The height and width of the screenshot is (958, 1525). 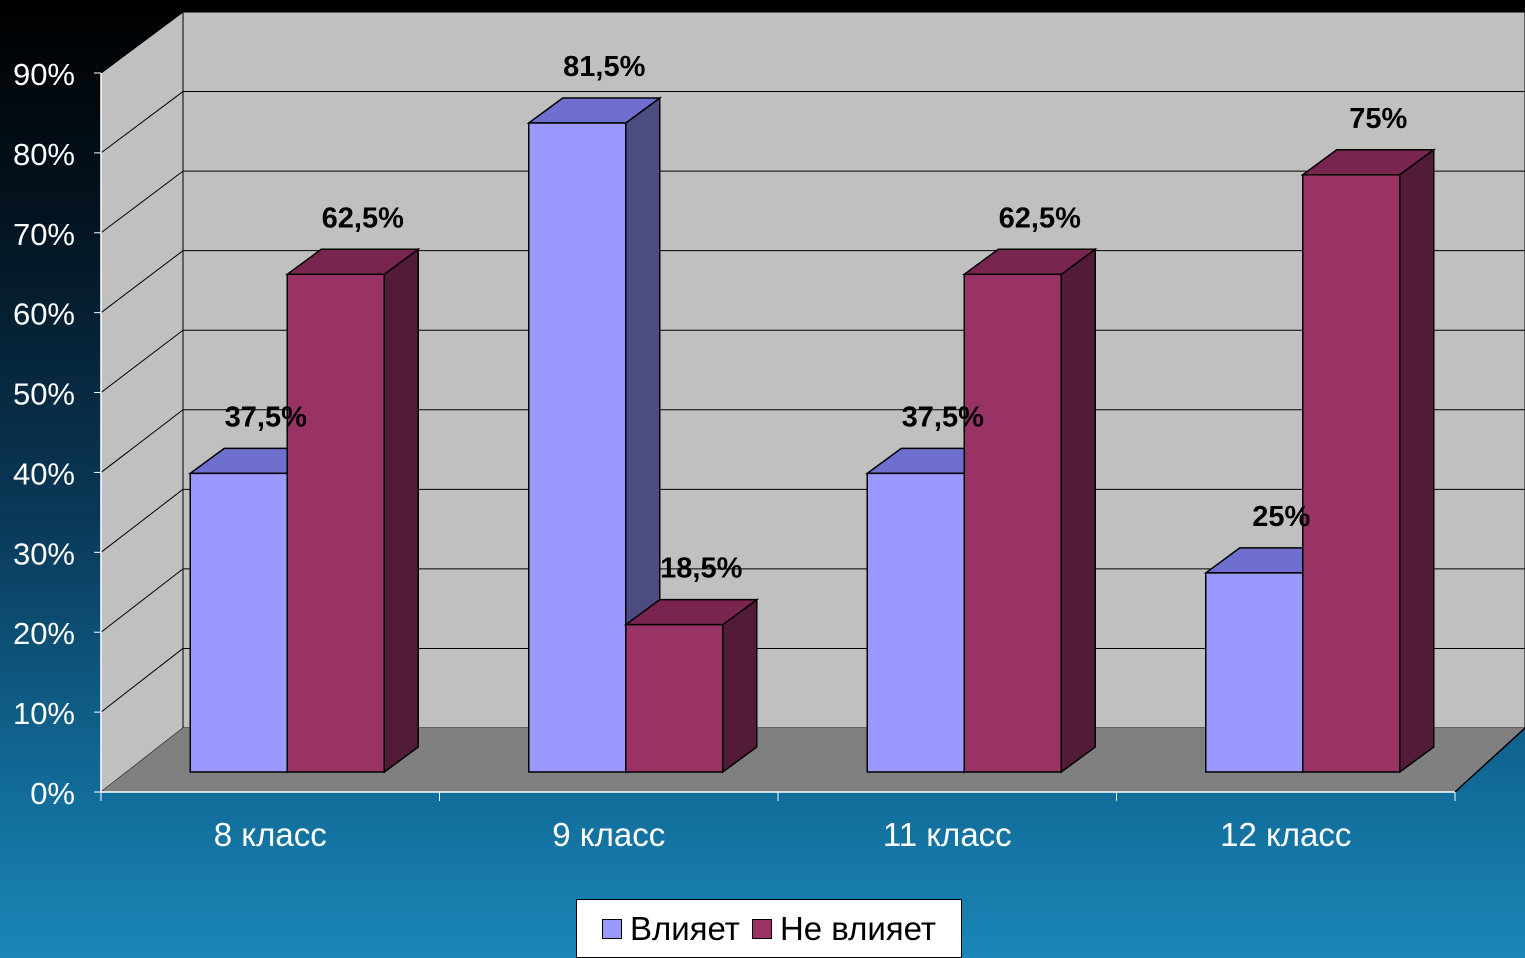 I want to click on y-axis: 0% 10% 20% 30% 40% 50% 60% 70% 80% 90%, so click(x=57, y=434).